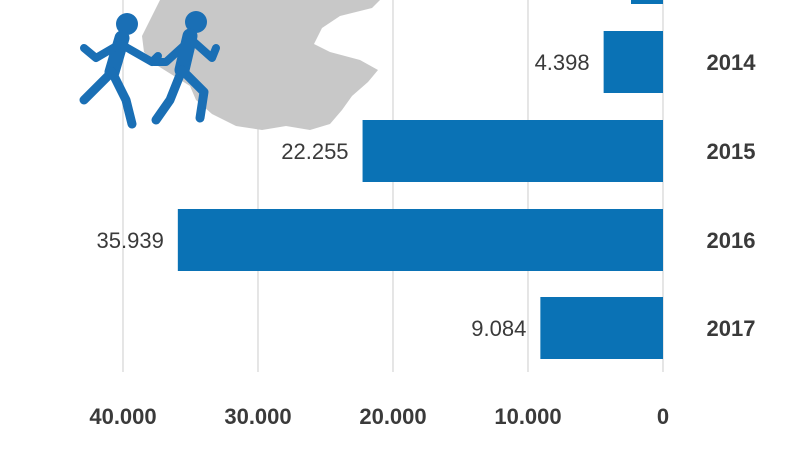 The image size is (800, 450). I want to click on bar-2014, so click(633, 62).